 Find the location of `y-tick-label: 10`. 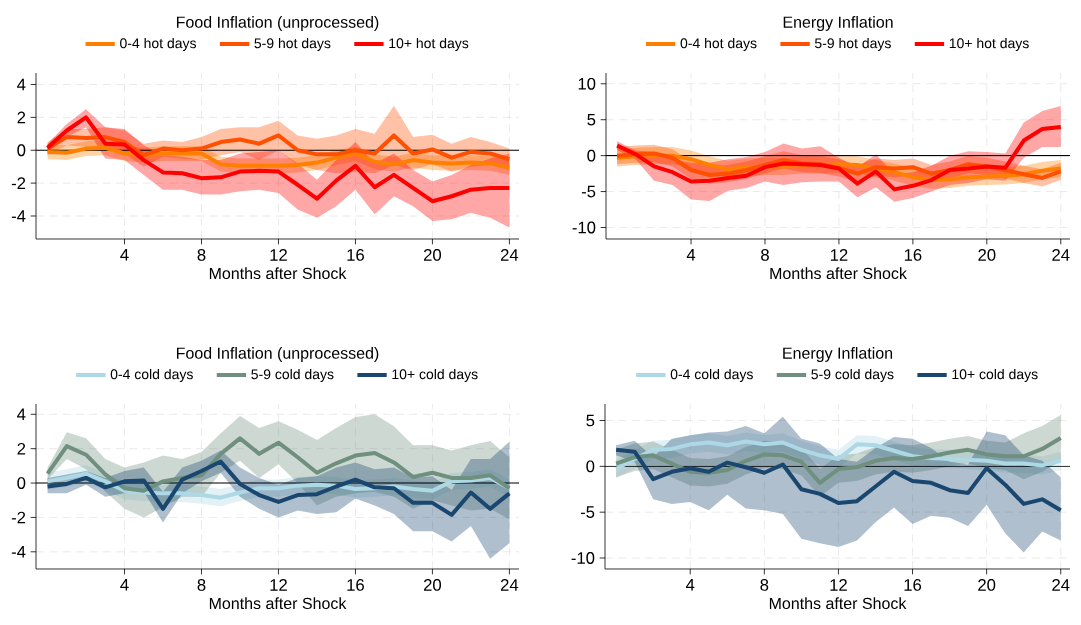

y-tick-label: 10 is located at coordinates (587, 83).